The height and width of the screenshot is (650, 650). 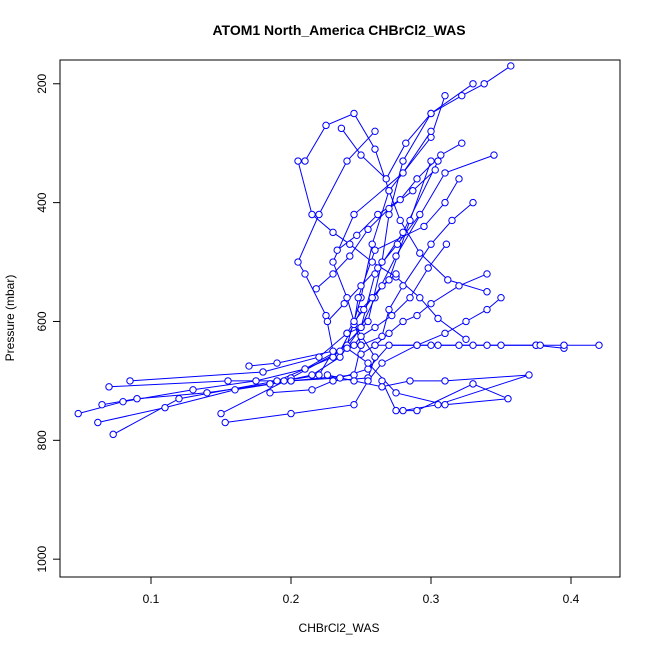 I want to click on x-tick-label: 0.2, so click(x=291, y=599).